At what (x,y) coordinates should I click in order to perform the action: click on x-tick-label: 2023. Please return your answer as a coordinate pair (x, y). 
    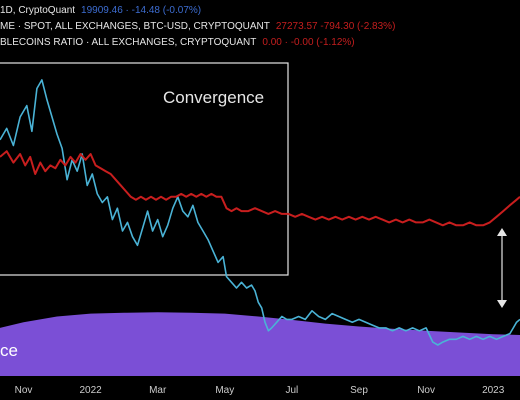
    Looking at the image, I should click on (493, 390).